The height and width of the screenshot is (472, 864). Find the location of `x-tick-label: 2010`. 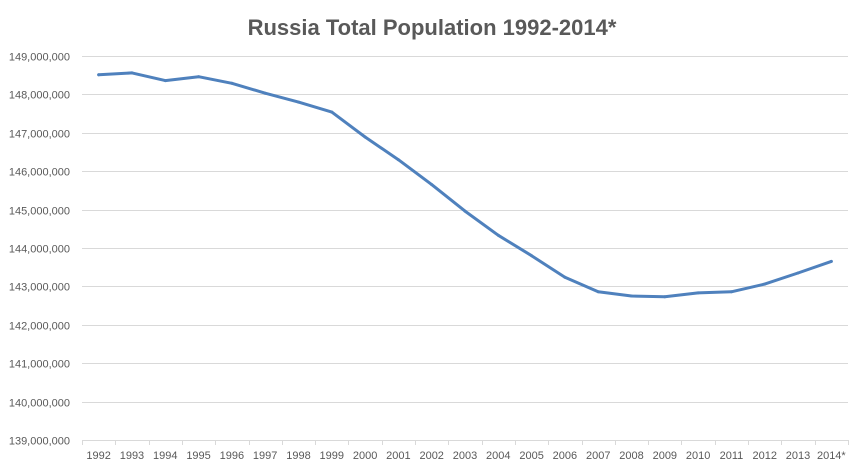

x-tick-label: 2010 is located at coordinates (698, 456).